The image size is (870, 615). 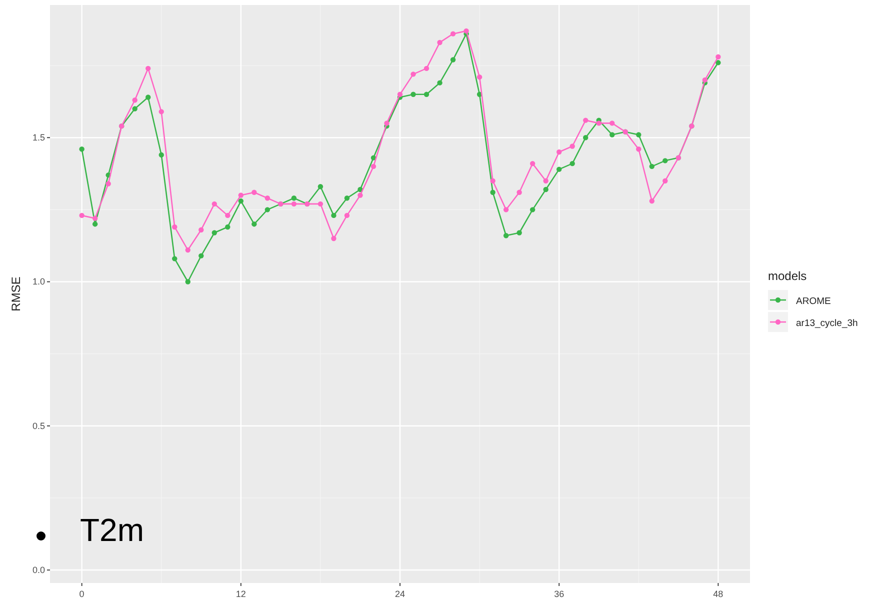 I want to click on y-tick-label: 1.0, so click(x=38, y=281).